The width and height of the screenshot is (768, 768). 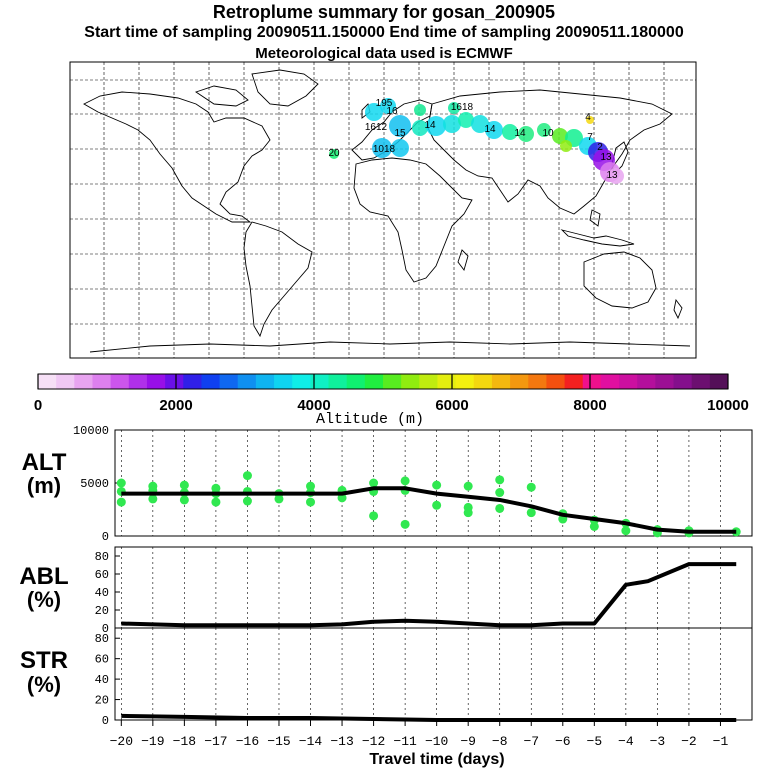 I want to click on meteorological-data-note: Meteorological data used is ECMWF, so click(x=384, y=53).